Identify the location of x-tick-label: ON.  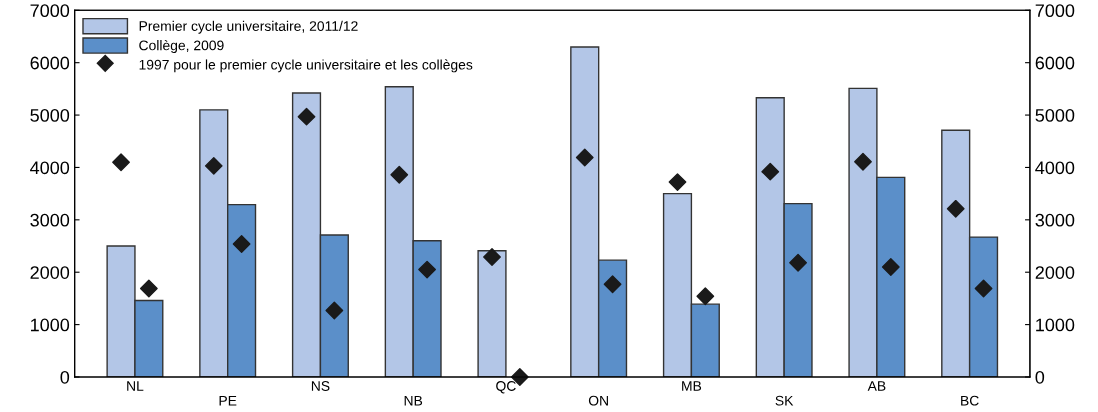
(598, 400).